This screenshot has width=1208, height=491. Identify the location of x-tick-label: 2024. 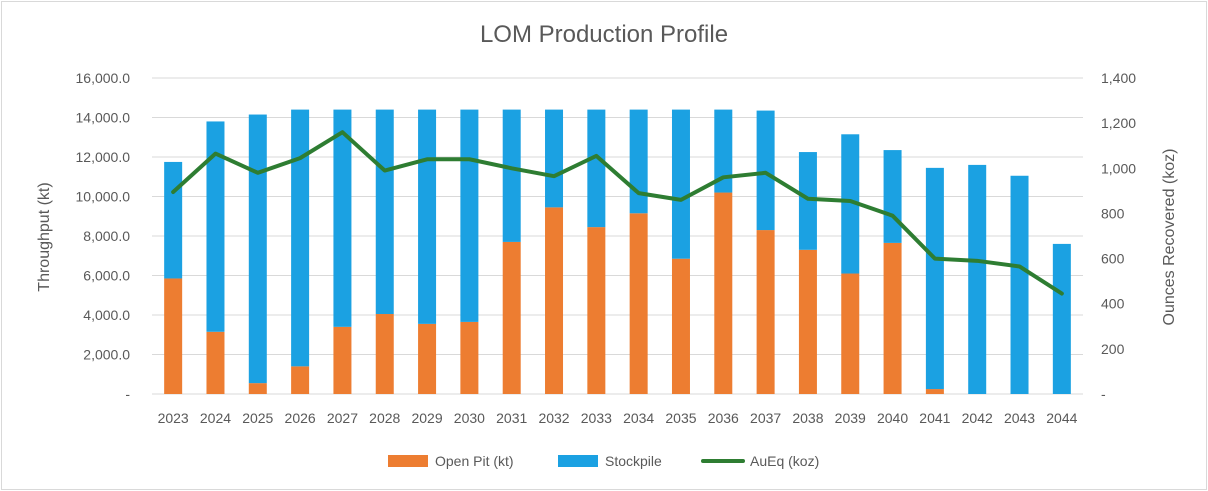
(215, 418).